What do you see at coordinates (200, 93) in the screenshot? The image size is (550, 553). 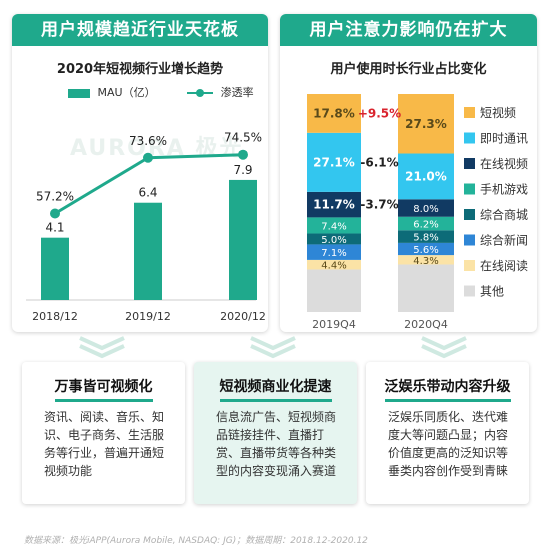 I see `penetration-legend-swatch` at bounding box center [200, 93].